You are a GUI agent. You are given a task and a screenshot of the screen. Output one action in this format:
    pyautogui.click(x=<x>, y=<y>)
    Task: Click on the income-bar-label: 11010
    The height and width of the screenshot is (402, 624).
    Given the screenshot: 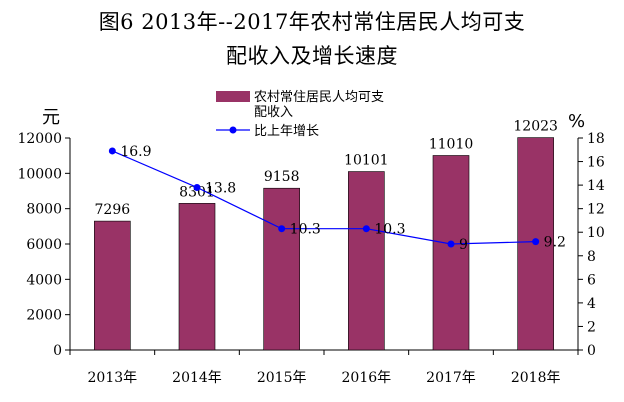 What is the action you would take?
    pyautogui.click(x=451, y=144)
    